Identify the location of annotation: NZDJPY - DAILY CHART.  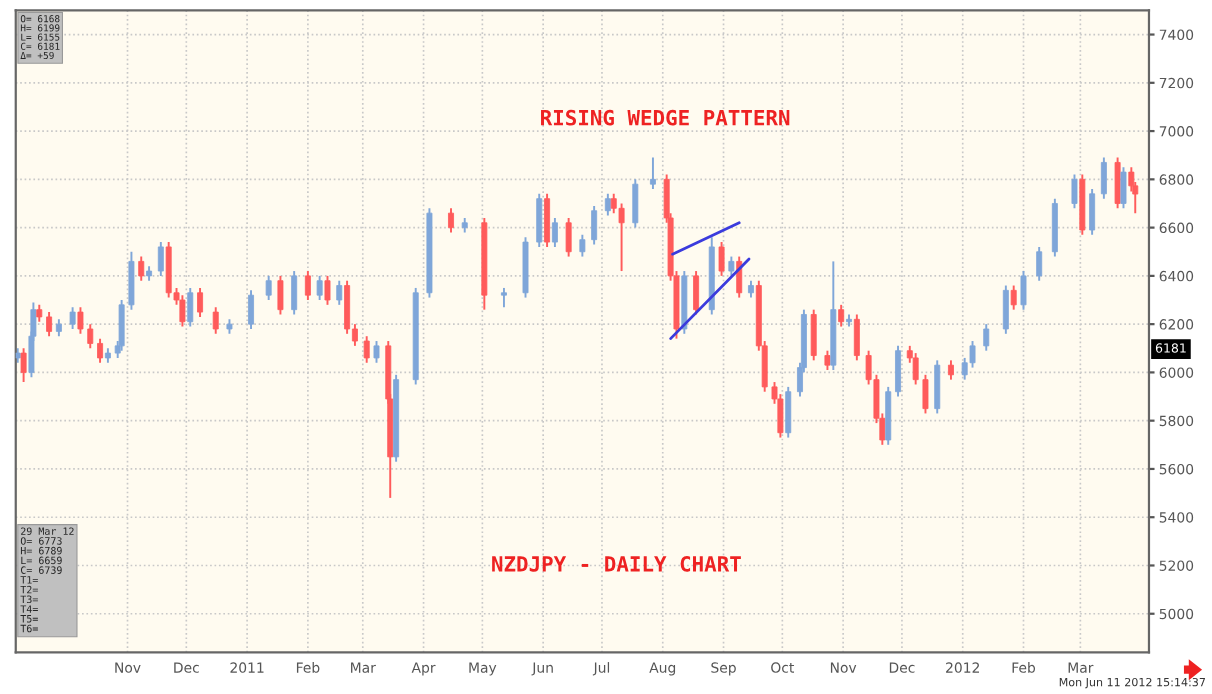
(616, 563).